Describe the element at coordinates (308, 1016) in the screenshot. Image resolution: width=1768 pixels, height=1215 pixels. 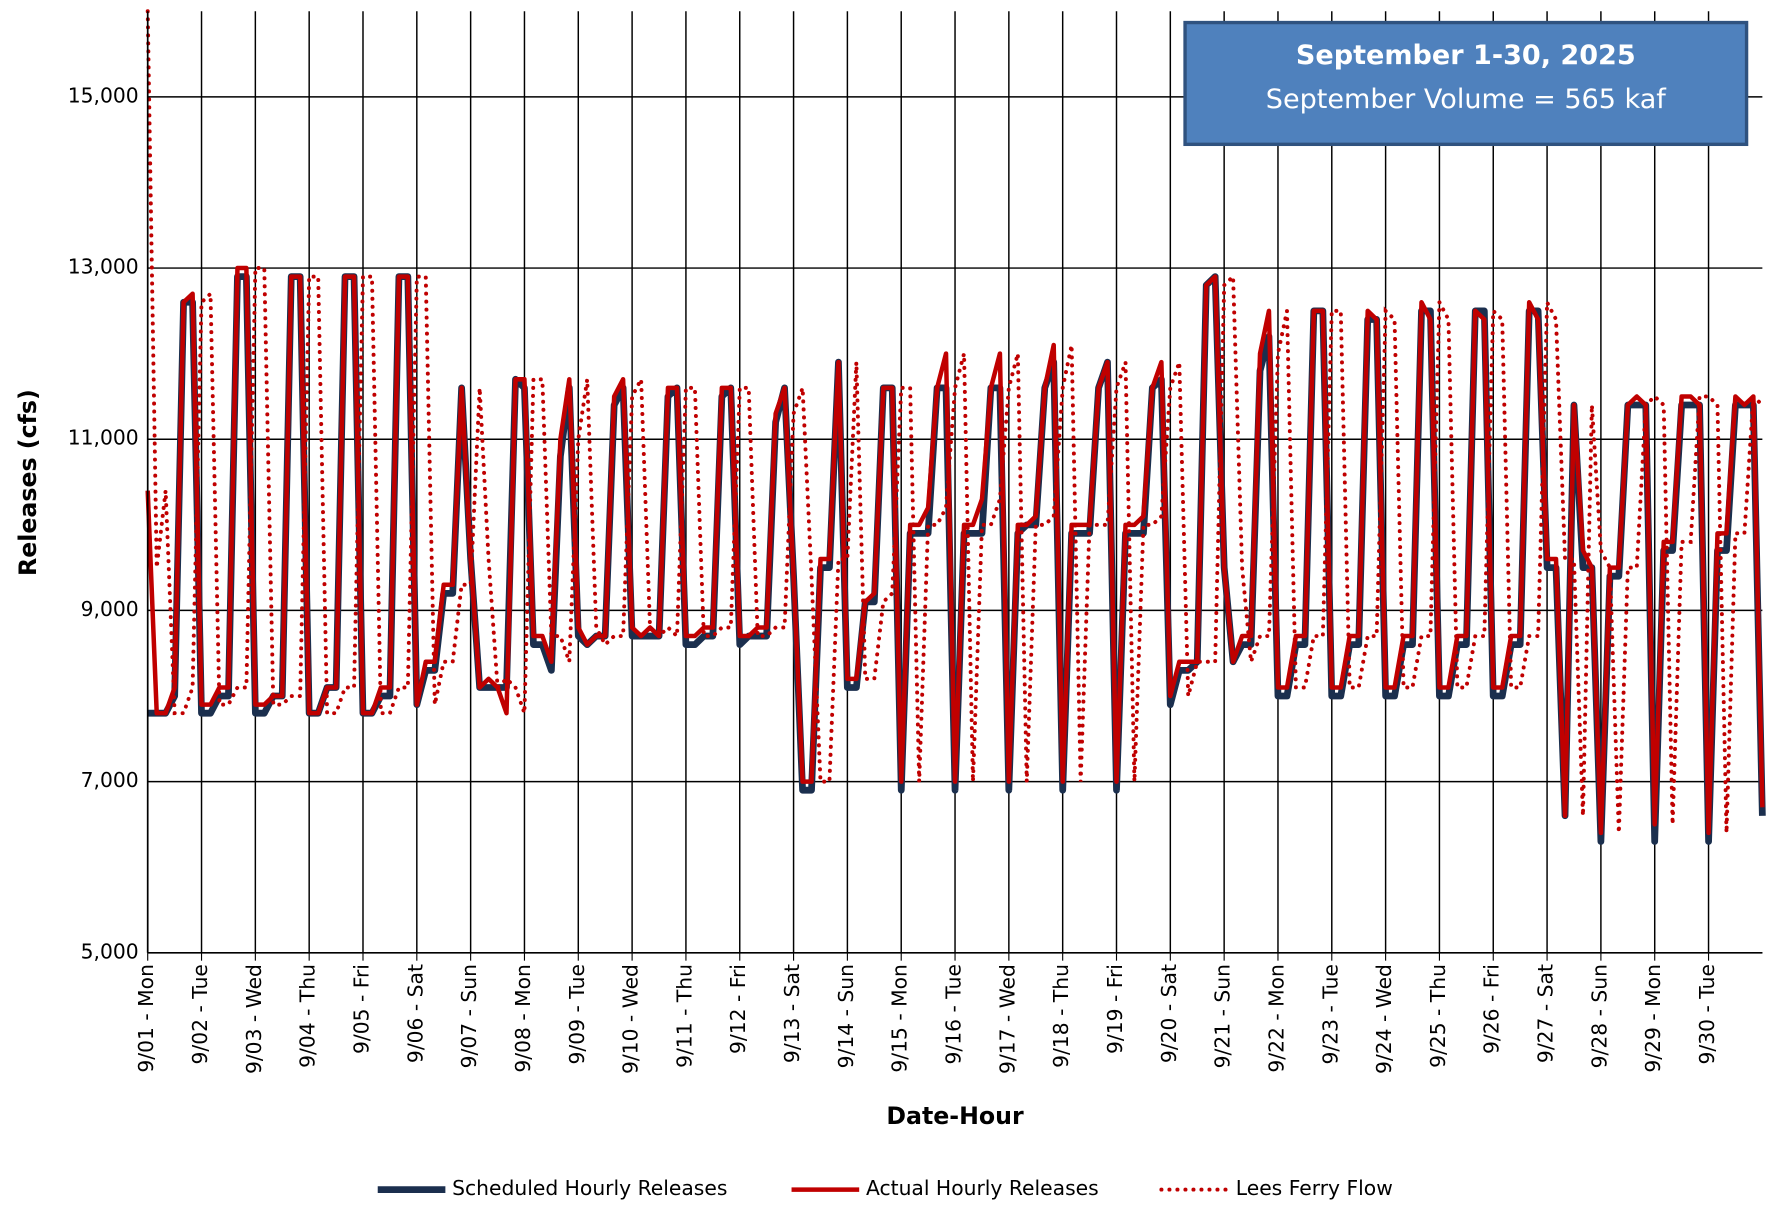
I see `x-tick-label: 9/04 - Thu` at that location.